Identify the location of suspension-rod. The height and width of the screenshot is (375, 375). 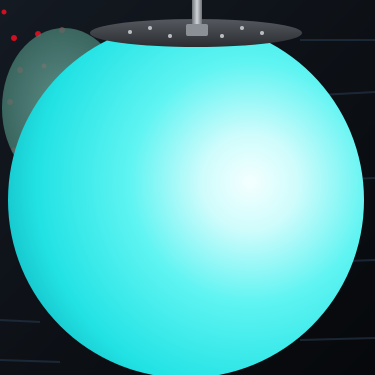
(197, 14).